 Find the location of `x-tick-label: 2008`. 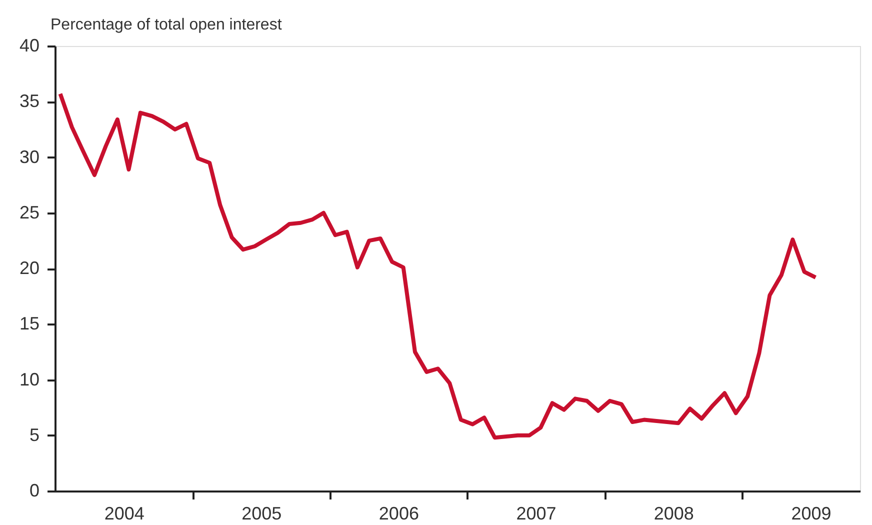

x-tick-label: 2008 is located at coordinates (674, 514).